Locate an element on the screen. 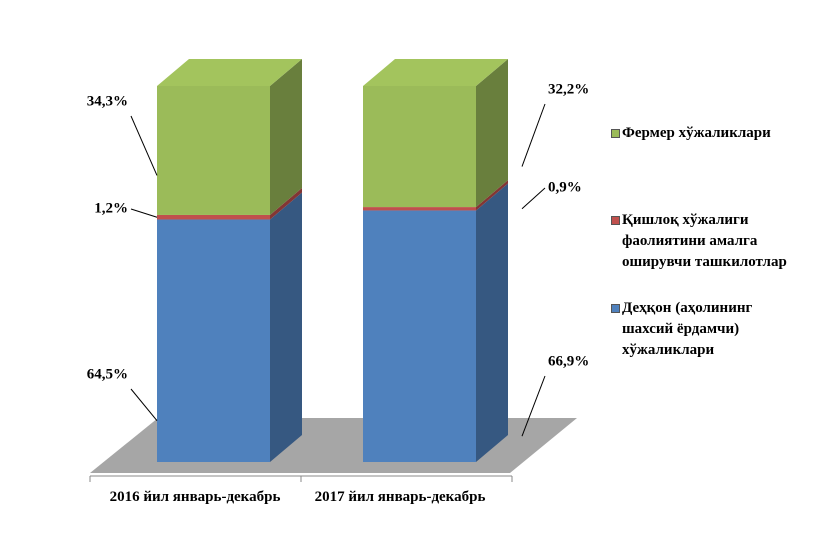 The height and width of the screenshot is (550, 817). value-label: 66,9% is located at coordinates (568, 361).